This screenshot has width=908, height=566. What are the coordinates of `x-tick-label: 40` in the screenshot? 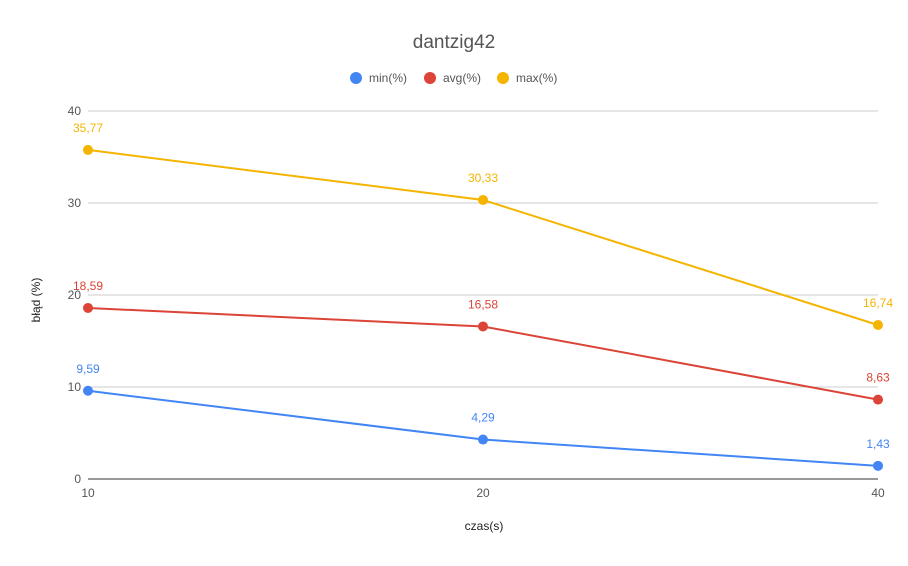 It's located at (878, 493).